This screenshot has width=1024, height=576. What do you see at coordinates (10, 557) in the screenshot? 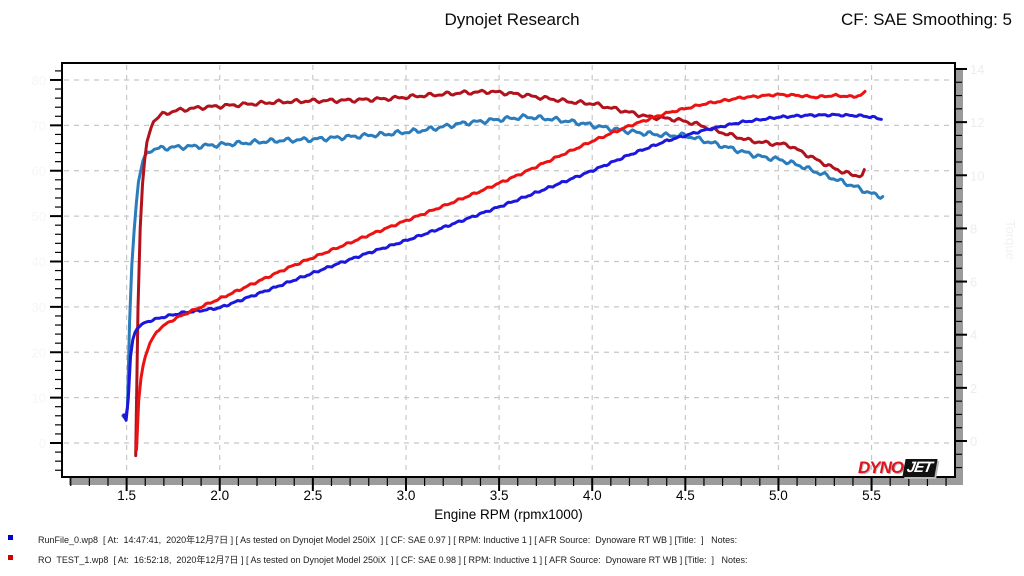
I see `run2-marker` at bounding box center [10, 557].